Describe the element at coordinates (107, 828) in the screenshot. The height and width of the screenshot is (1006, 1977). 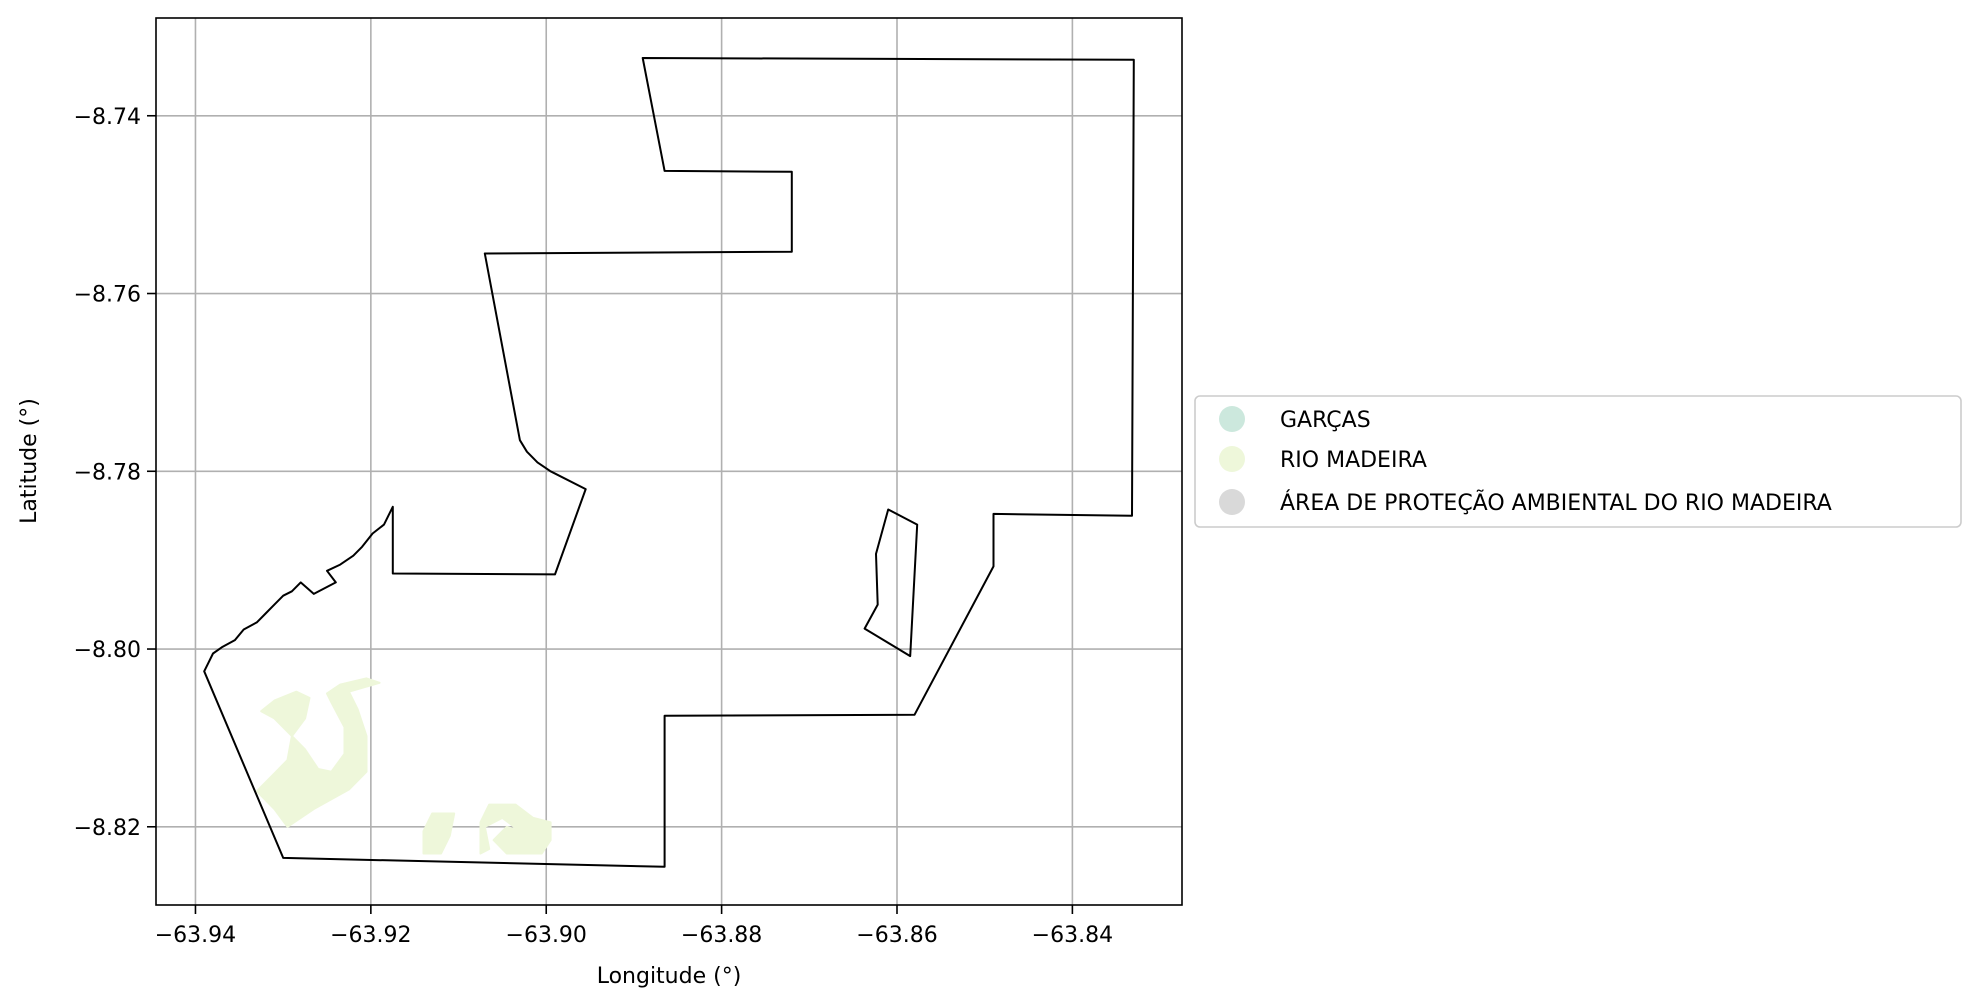
I see `y-tick-label: −8.82` at that location.